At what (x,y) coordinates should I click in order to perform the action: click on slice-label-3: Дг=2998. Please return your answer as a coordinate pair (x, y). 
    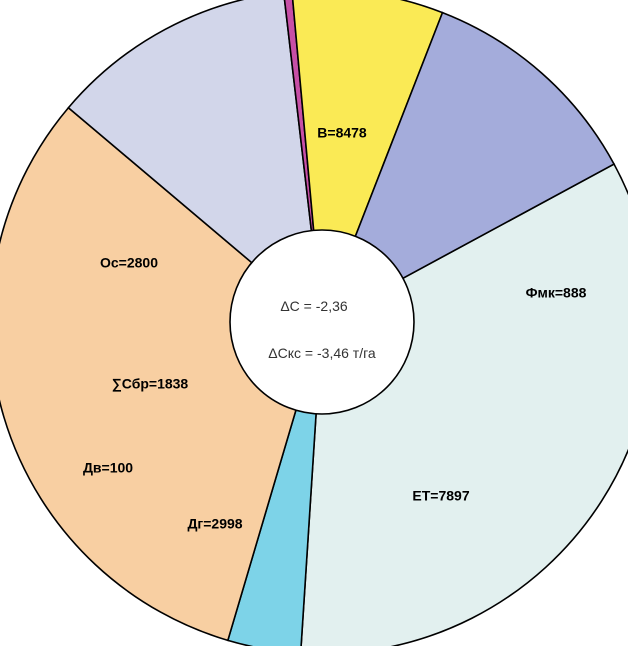
    Looking at the image, I should click on (214, 524).